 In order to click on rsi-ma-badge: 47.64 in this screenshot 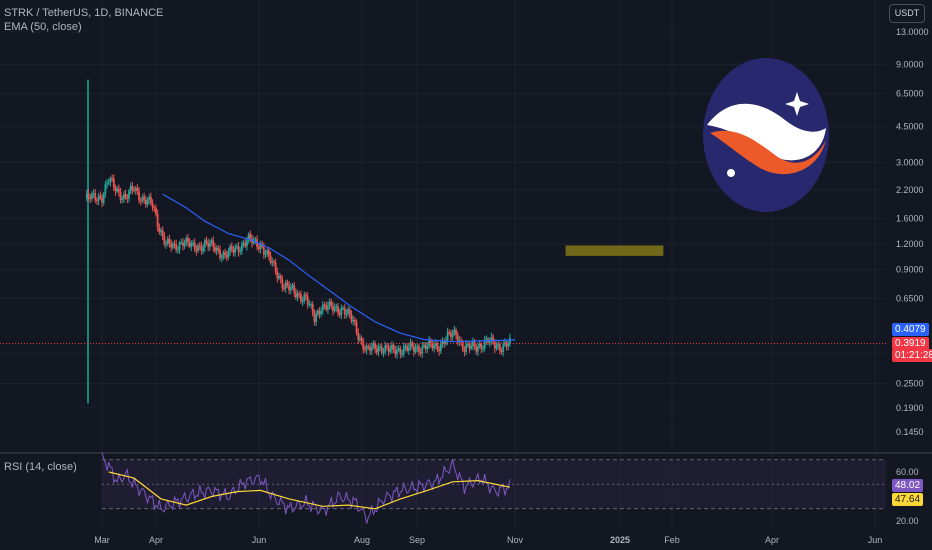, I will do `click(908, 499)`.